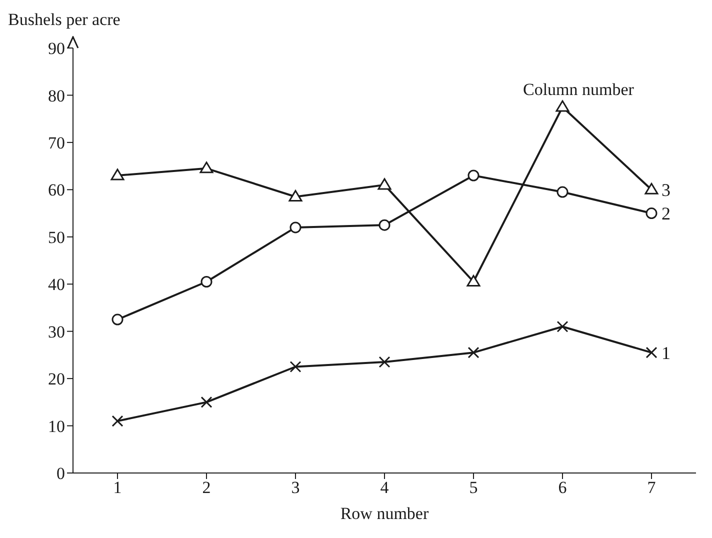 Image resolution: width=712 pixels, height=538 pixels. Describe the element at coordinates (64, 20) in the screenshot. I see `y-axis-title: Bushels per acre` at that location.